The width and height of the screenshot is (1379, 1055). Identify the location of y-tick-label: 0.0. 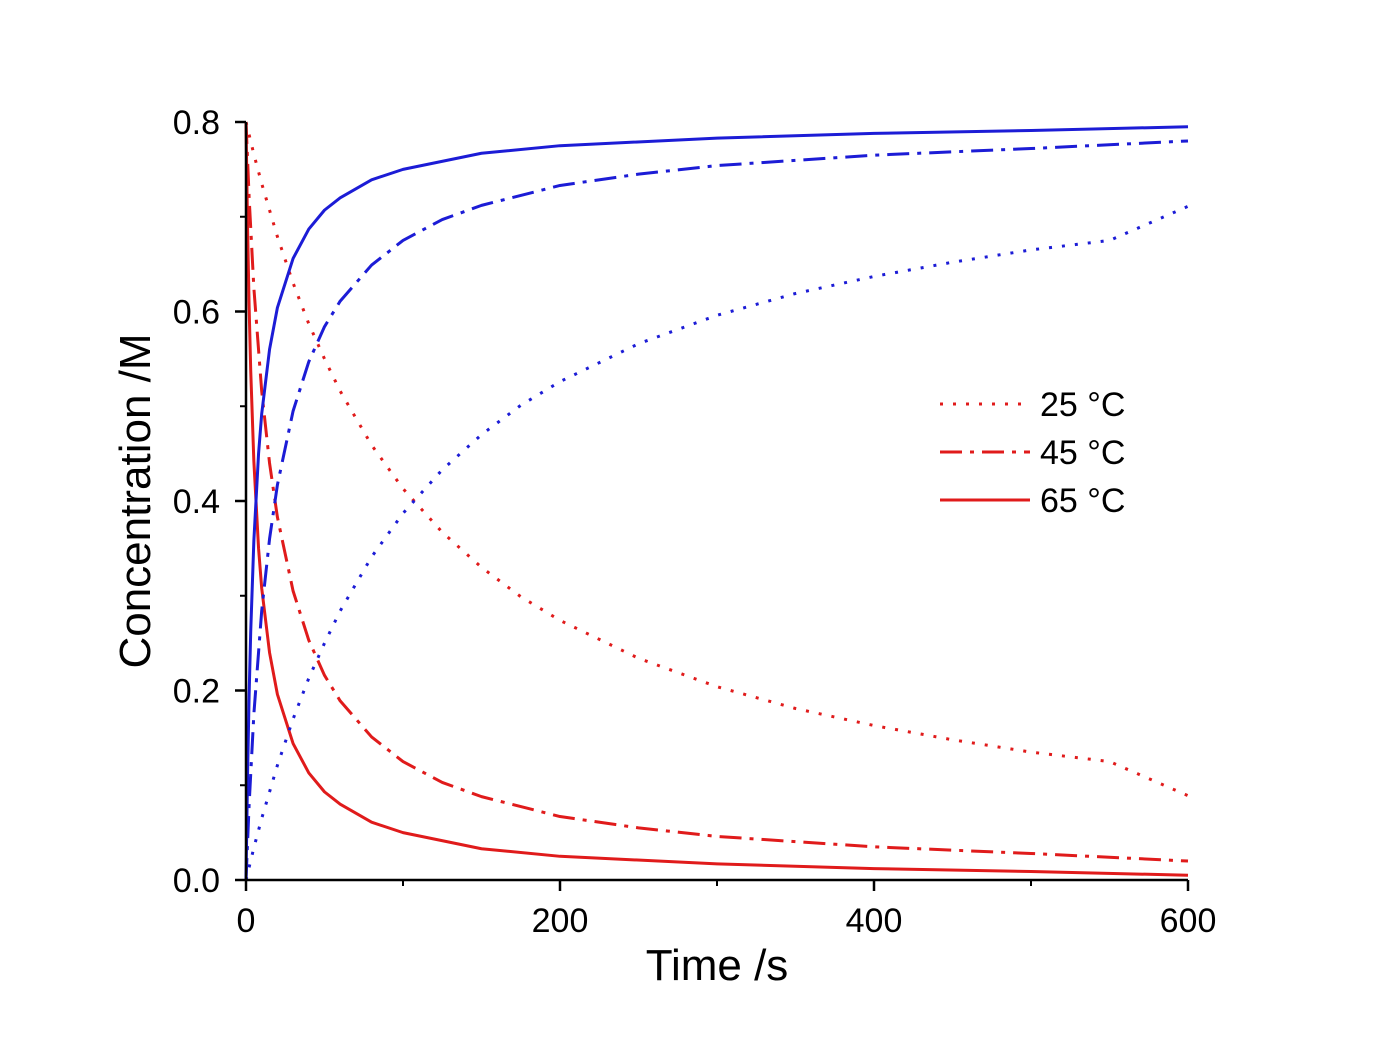
(196, 881).